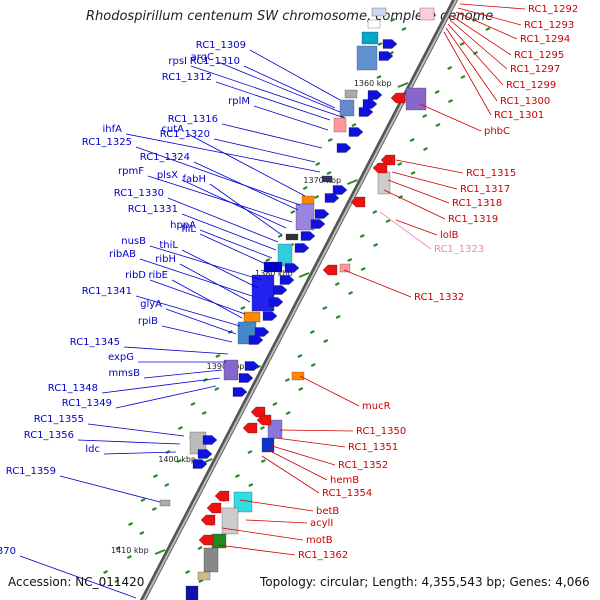 Image resolution: width=600 pixels, height=600 pixels. Describe the element at coordinates (165, 157) in the screenshot. I see `gene-label: RC1_1324` at that location.